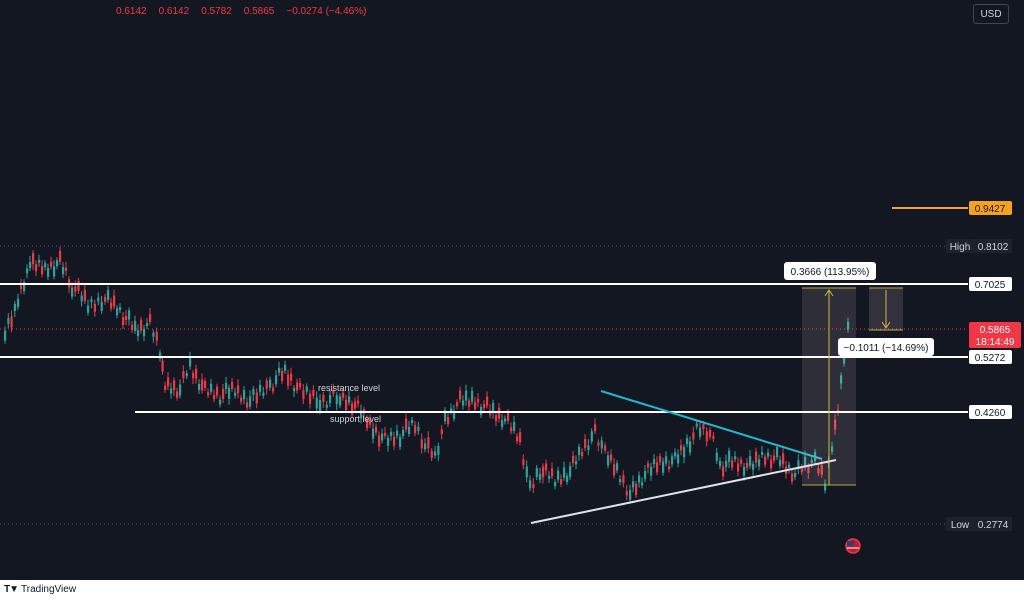 The image size is (1024, 600). I want to click on us-flag-event-icon, so click(853, 546).